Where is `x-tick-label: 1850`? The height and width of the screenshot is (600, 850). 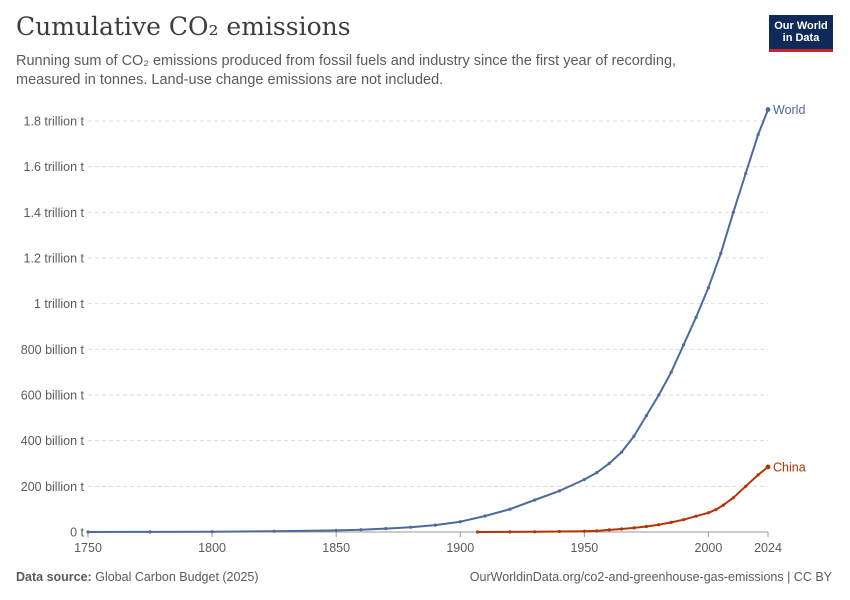 x-tick-label: 1850 is located at coordinates (336, 548).